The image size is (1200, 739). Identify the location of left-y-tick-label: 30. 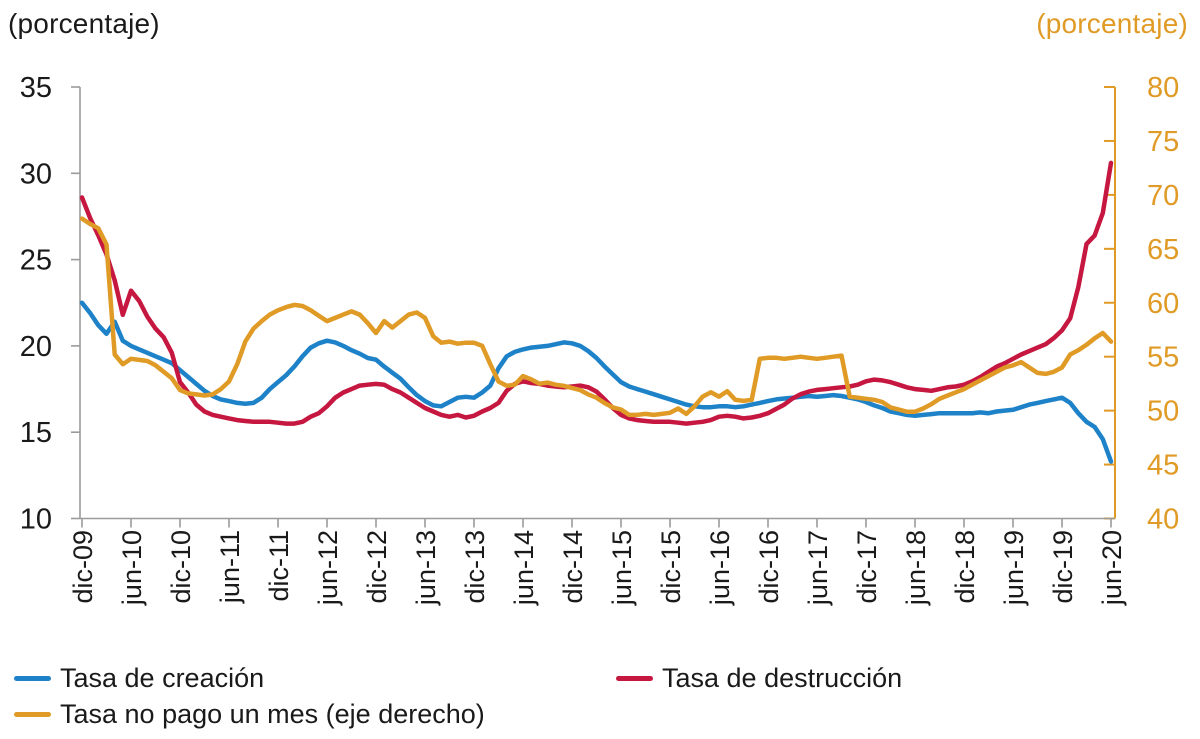
(36, 174).